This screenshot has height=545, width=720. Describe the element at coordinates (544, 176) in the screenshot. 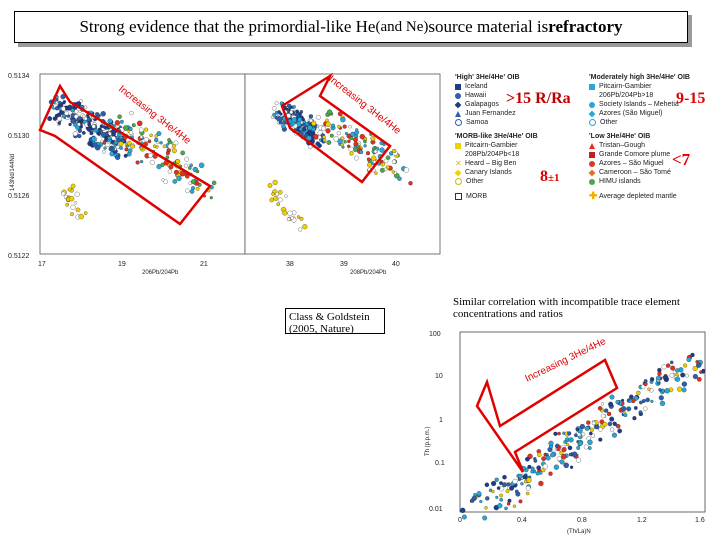

I see `annotation-morb-value: 8` at that location.